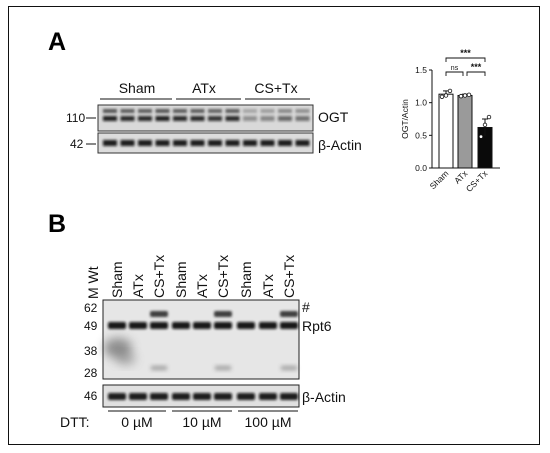 The width and height of the screenshot is (550, 453). Describe the element at coordinates (340, 145) in the screenshot. I see `panel-a-actin-label: β-Actin` at that location.